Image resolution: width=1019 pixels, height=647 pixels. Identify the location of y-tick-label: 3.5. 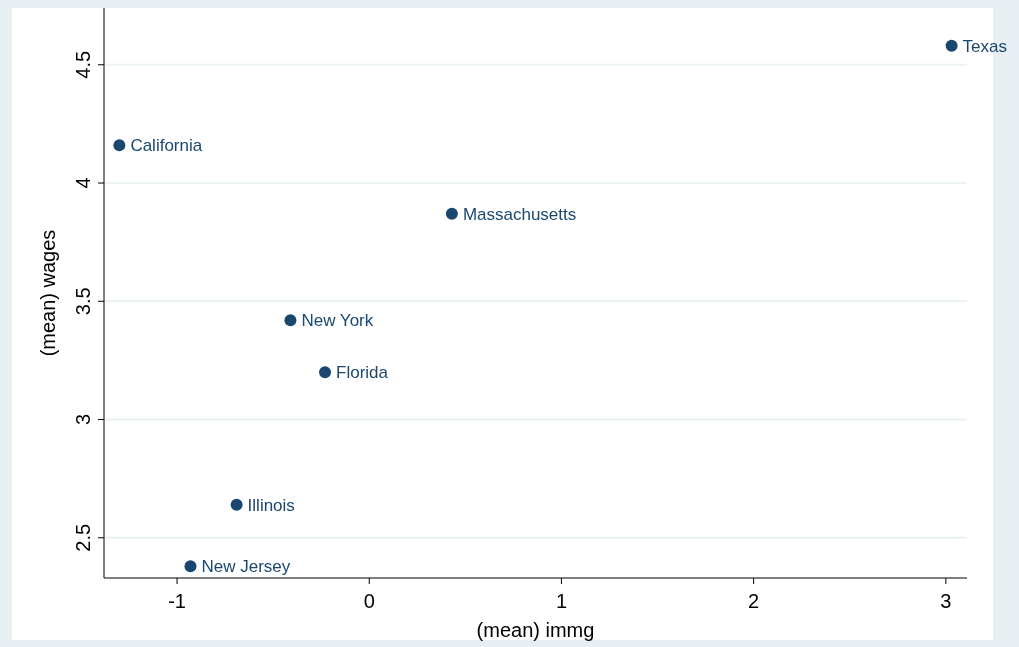
(83, 301).